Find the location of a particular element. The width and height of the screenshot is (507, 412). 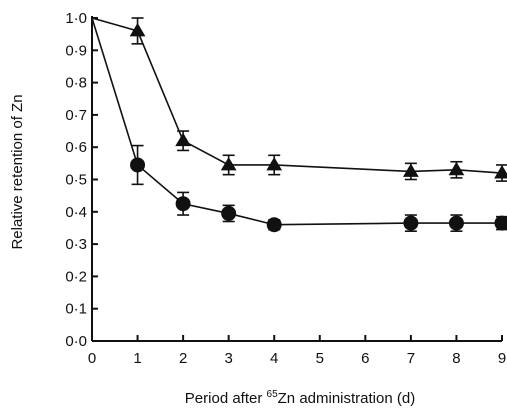

x-tick-label: 8 is located at coordinates (456, 358).